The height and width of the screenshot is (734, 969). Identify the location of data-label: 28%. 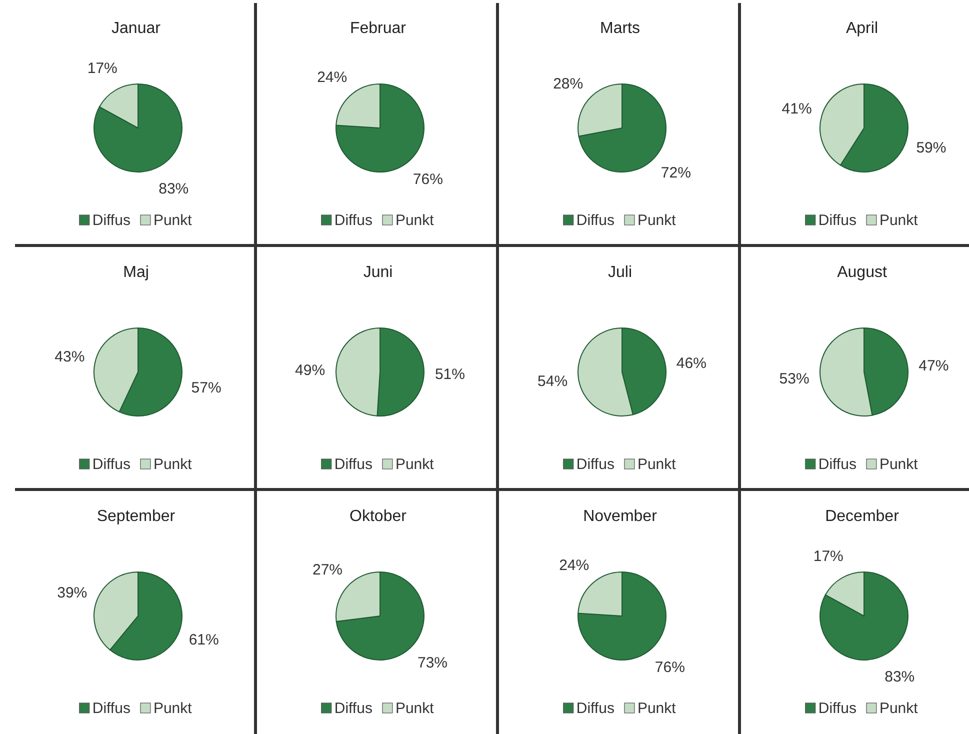
(568, 83).